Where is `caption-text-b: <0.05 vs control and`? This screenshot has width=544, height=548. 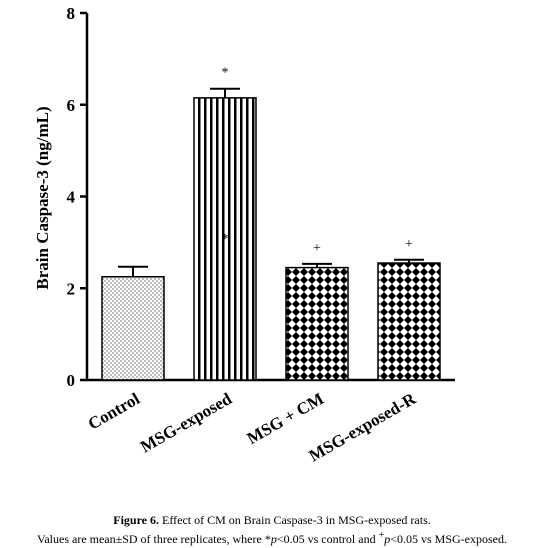
caption-text-b: <0.05 vs control and is located at coordinates (327, 539).